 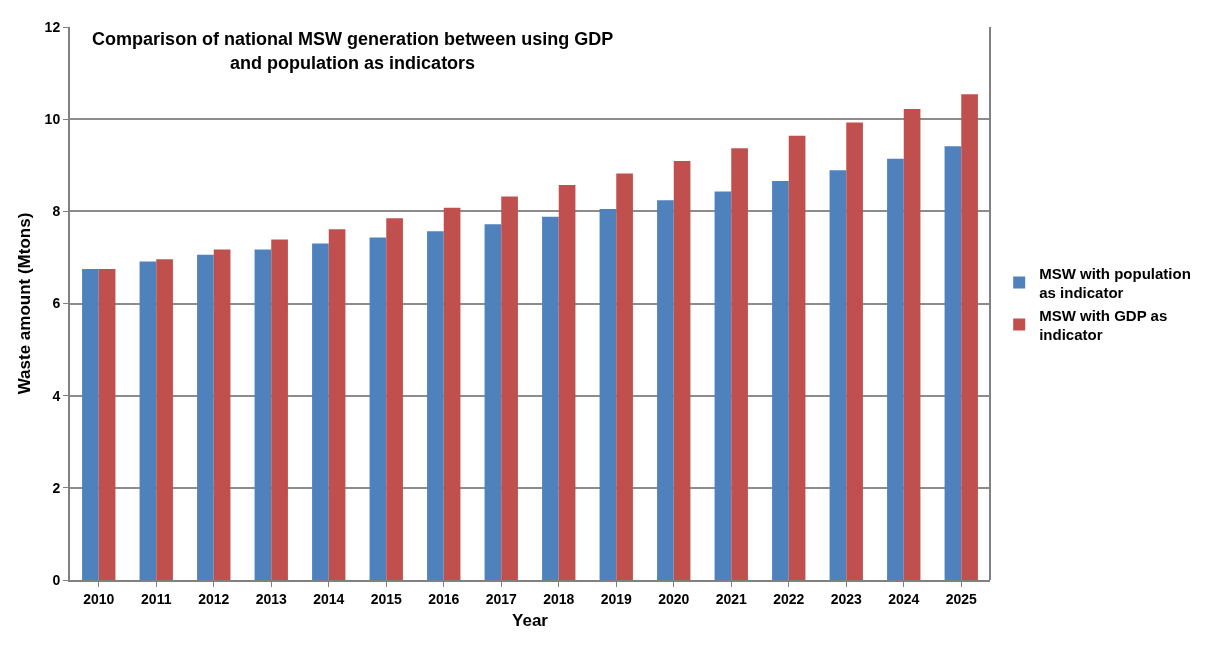 I want to click on x-tick-label: 2020, so click(x=674, y=598).